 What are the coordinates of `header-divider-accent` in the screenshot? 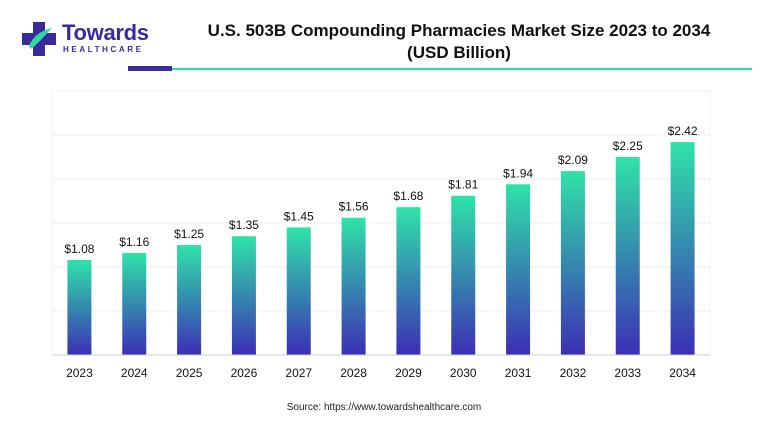 It's located at (150, 68).